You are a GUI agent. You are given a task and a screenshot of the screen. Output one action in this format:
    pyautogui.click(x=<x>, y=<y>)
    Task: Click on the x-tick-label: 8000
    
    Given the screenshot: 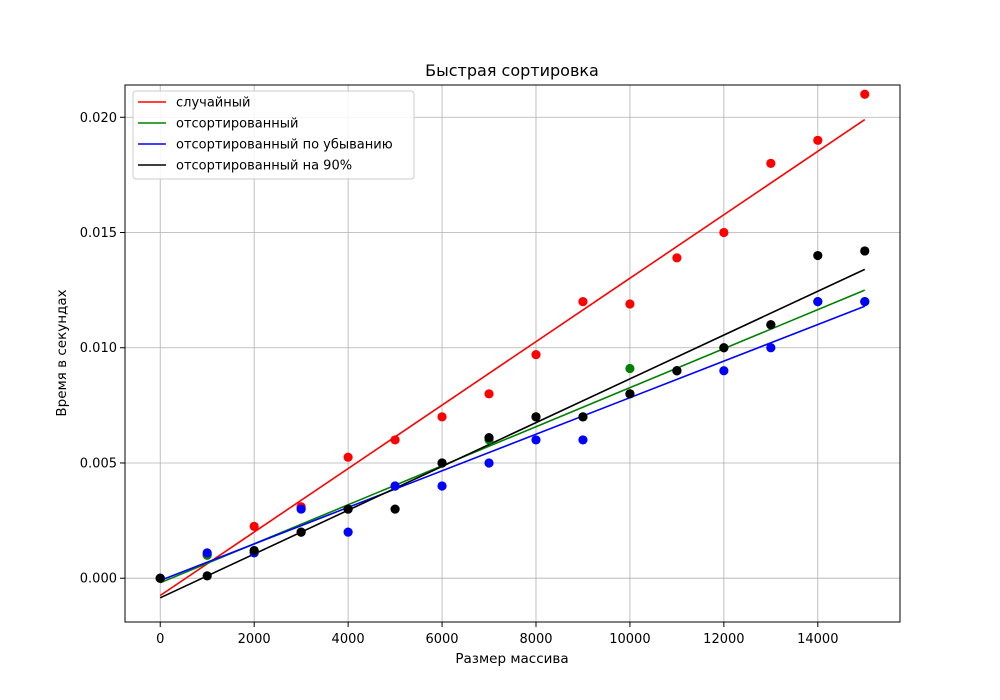 What is the action you would take?
    pyautogui.click(x=535, y=639)
    